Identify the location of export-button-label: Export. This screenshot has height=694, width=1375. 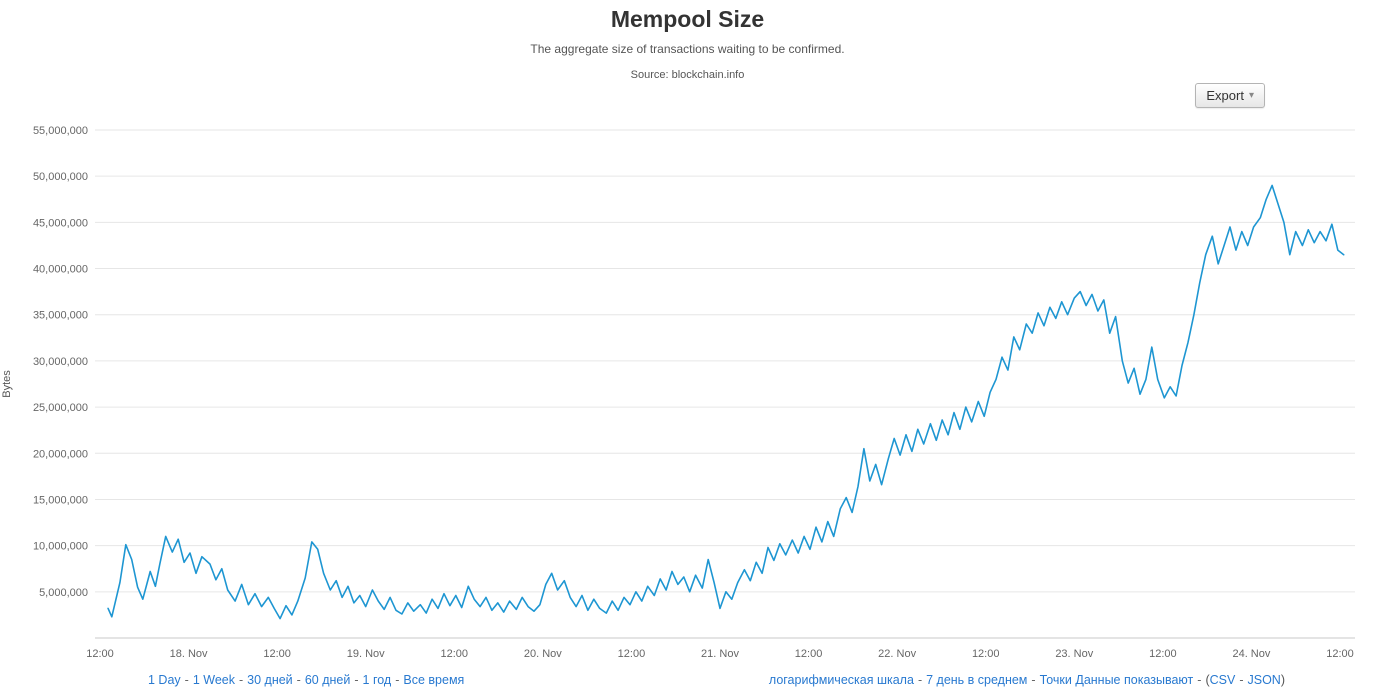
(1225, 95).